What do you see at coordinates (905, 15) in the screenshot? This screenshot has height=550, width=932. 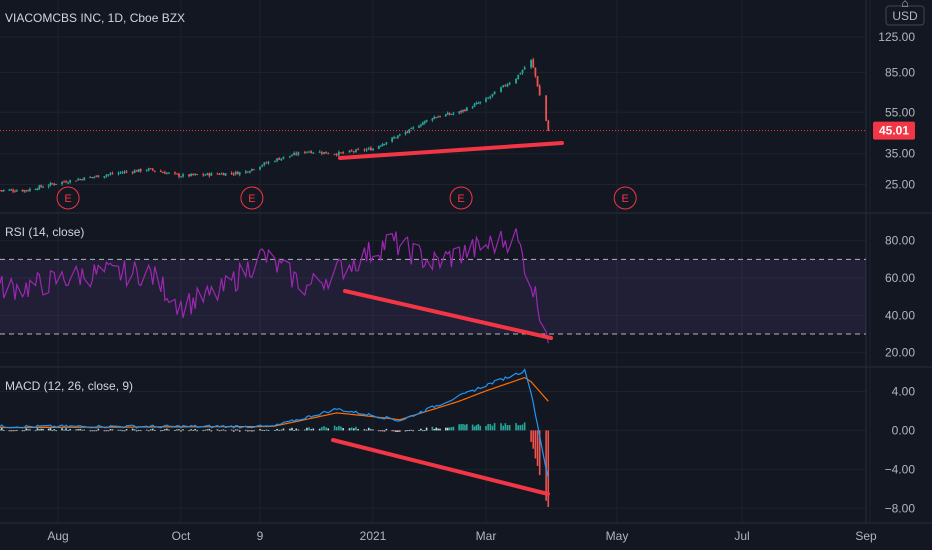 I see `currency-badge` at bounding box center [905, 15].